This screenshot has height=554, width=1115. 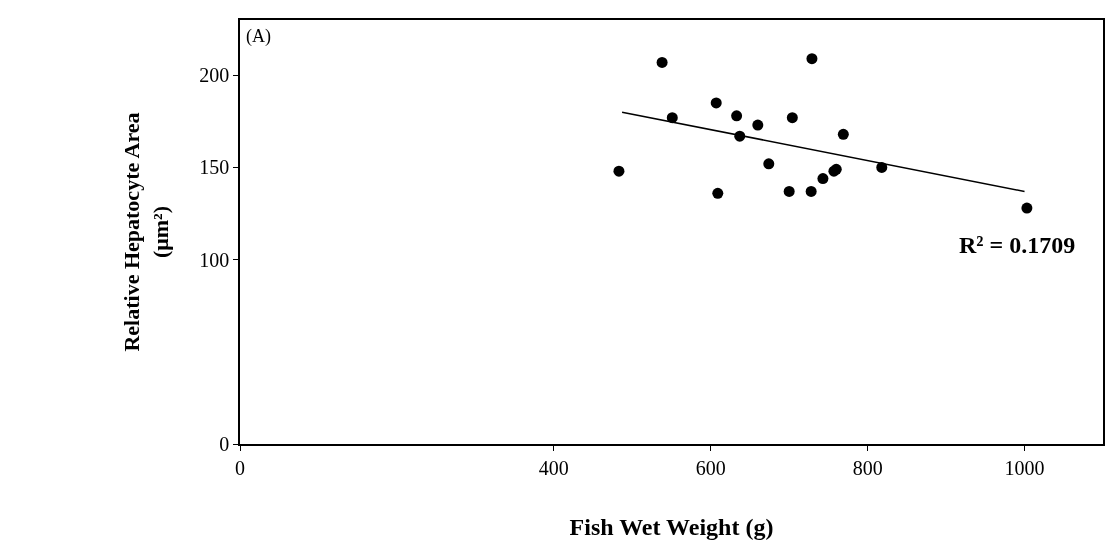 What do you see at coordinates (224, 444) in the screenshot?
I see `y-tick-label: 0` at bounding box center [224, 444].